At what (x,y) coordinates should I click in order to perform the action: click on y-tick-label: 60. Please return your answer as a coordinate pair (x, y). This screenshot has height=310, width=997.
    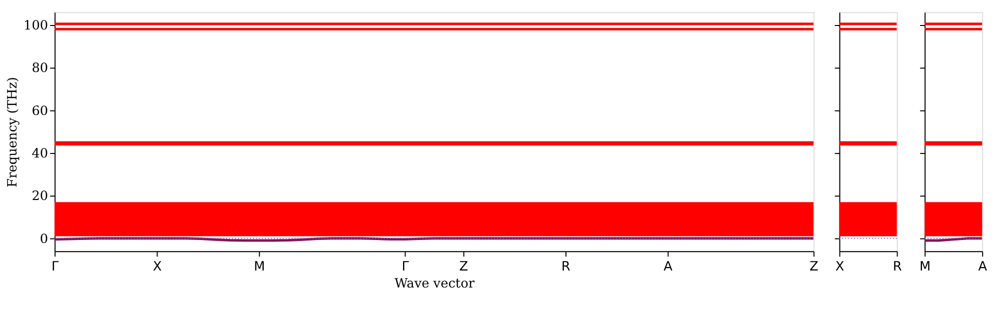
    Looking at the image, I should click on (40, 111).